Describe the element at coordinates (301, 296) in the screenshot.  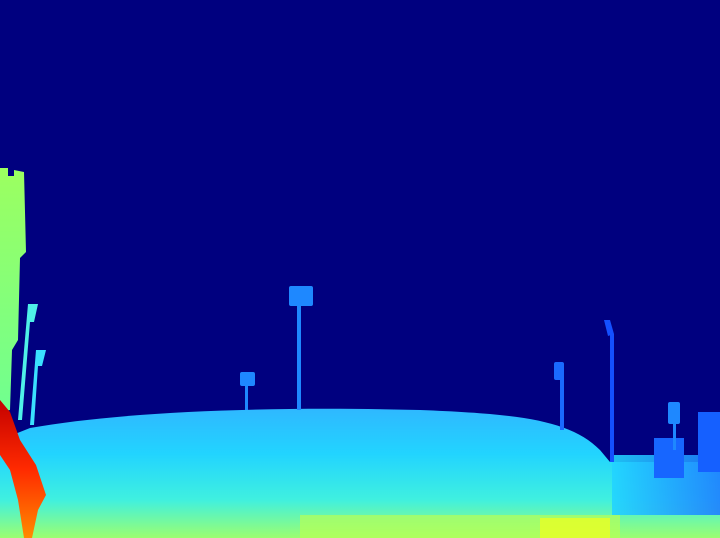
I see `center-lamp-head` at that location.